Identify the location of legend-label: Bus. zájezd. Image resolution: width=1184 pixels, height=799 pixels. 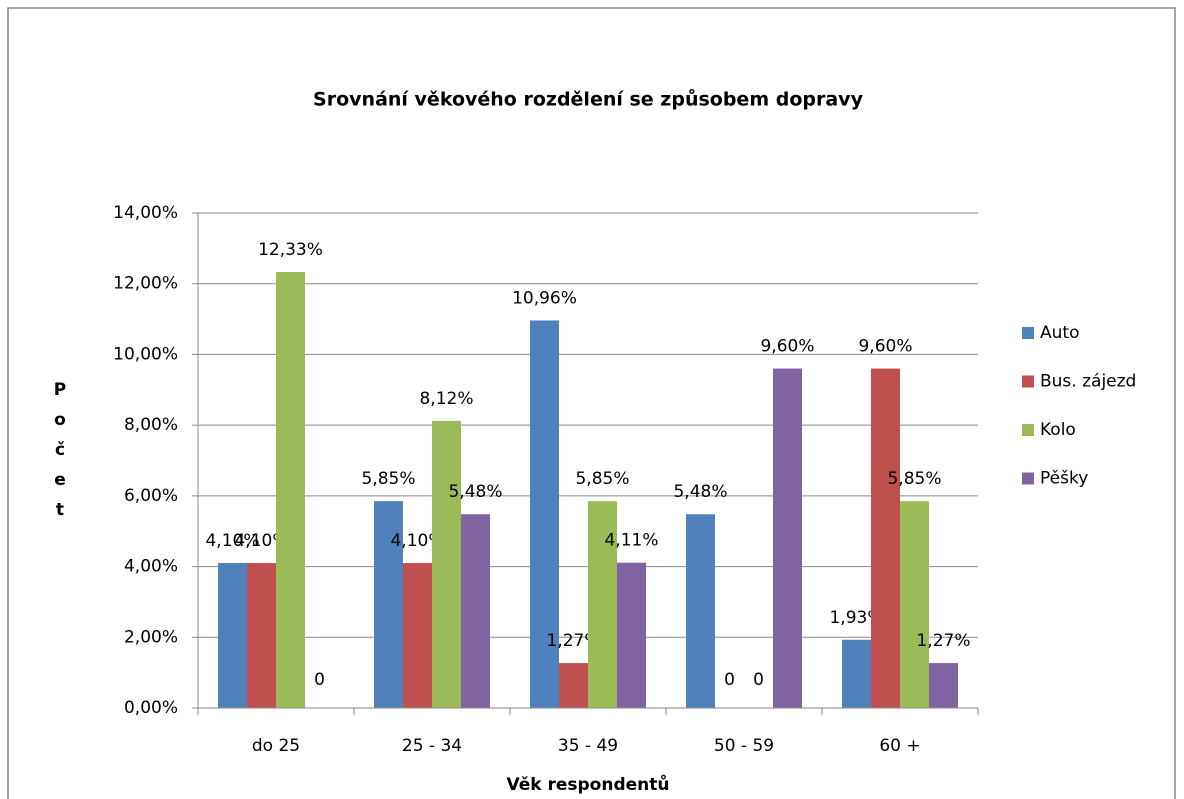
(1088, 382).